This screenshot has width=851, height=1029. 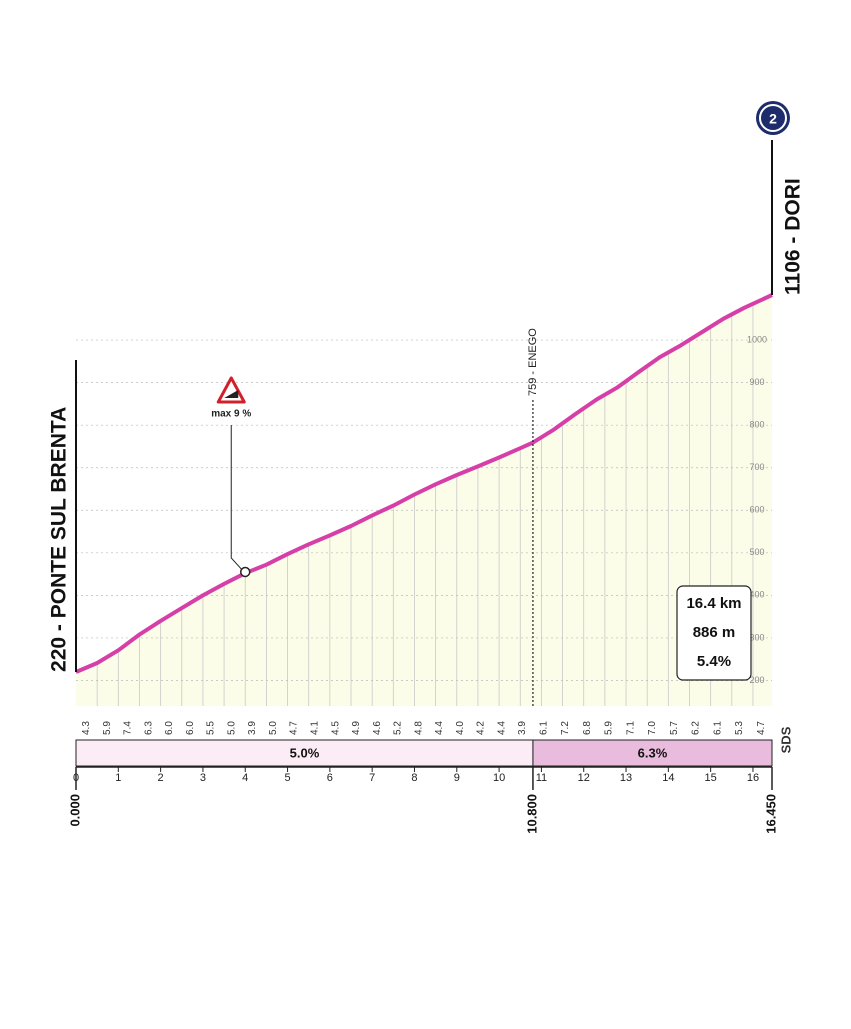 What do you see at coordinates (584, 778) in the screenshot?
I see `x-tick-label: 12` at bounding box center [584, 778].